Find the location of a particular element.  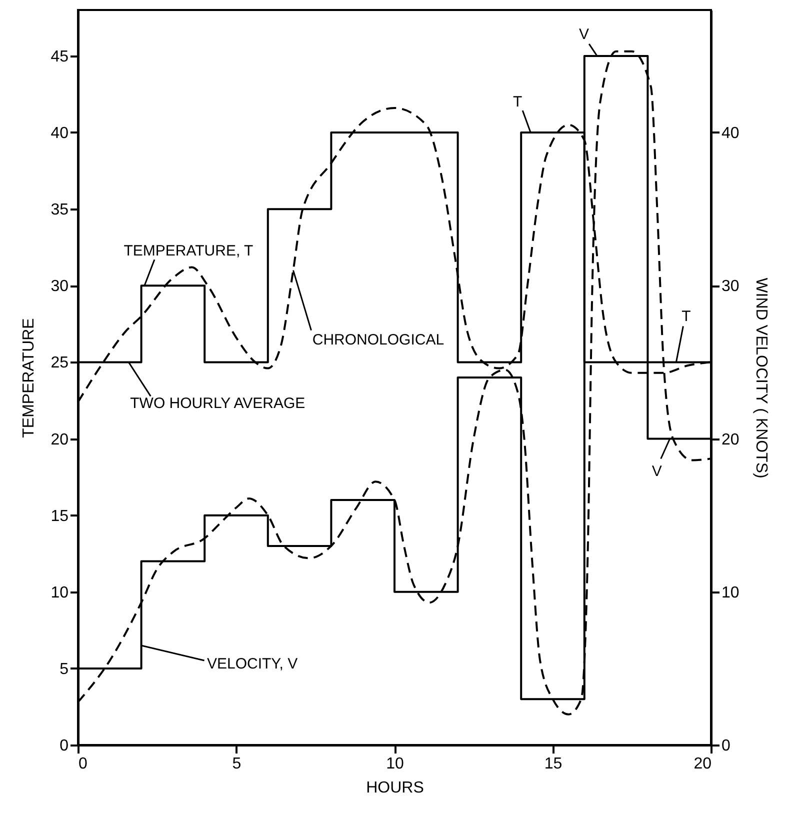

annotation: TWO HOURLY AVERAGE is located at coordinates (218, 403).